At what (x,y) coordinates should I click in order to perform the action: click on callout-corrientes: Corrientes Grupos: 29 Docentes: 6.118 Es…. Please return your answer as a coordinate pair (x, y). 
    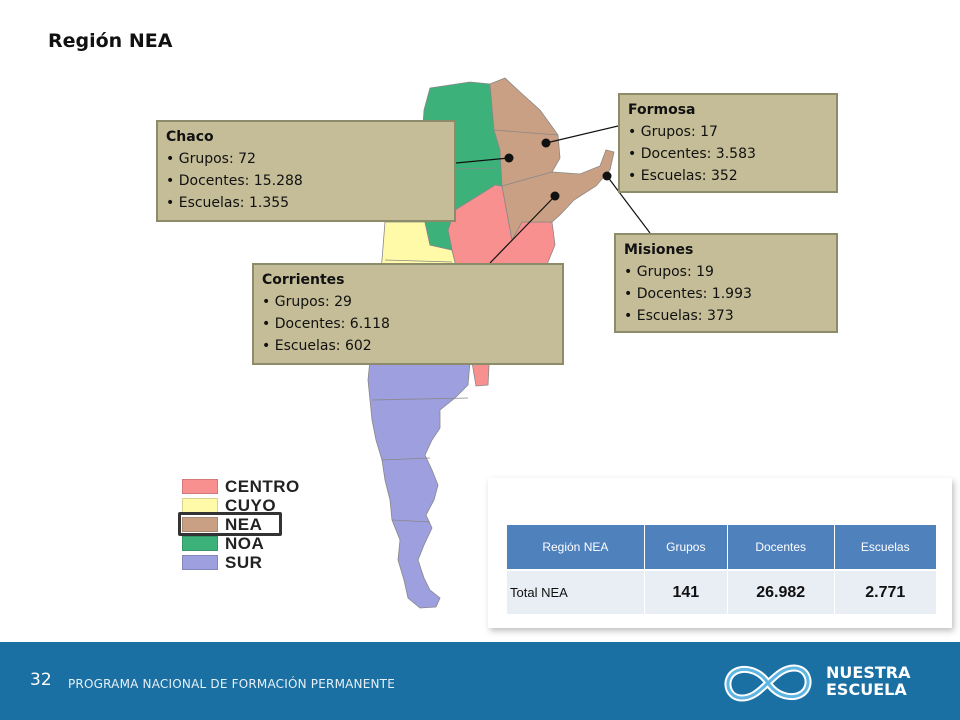
    Looking at the image, I should click on (408, 314).